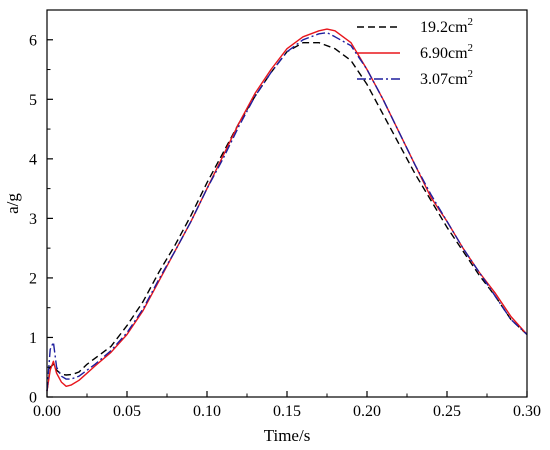 The width and height of the screenshot is (550, 450). I want to click on x-tick-label: 0.15, so click(287, 411).